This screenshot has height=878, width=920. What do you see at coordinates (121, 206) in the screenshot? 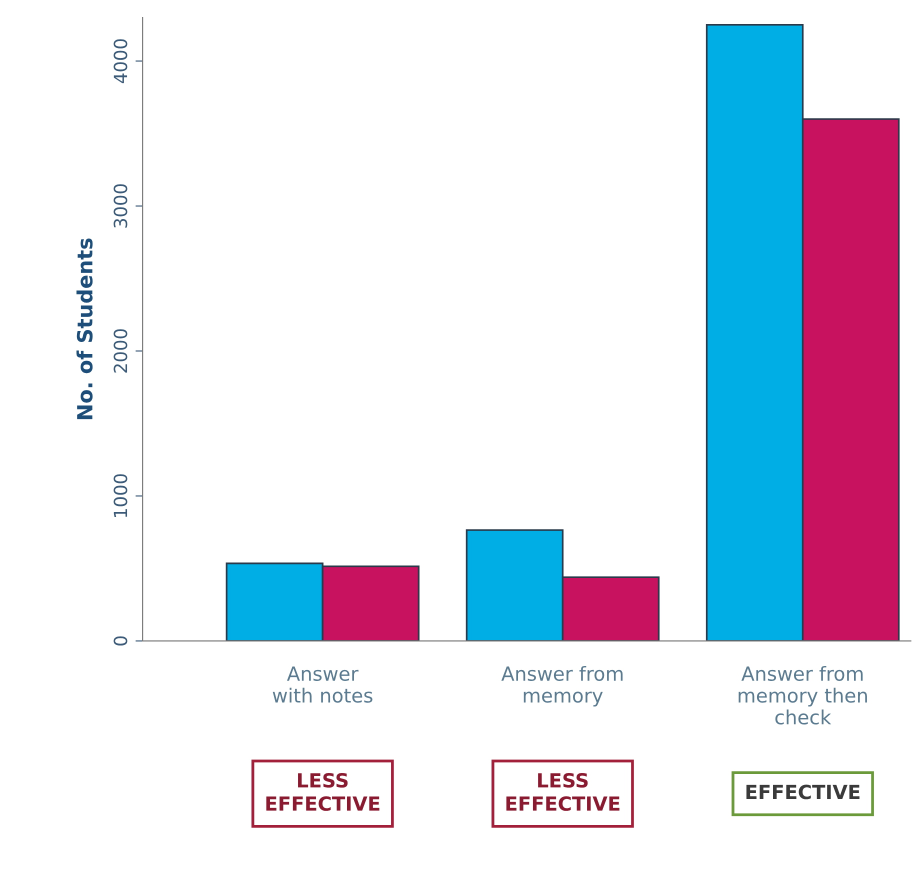
I see `y-tick-label: 3000` at bounding box center [121, 206].